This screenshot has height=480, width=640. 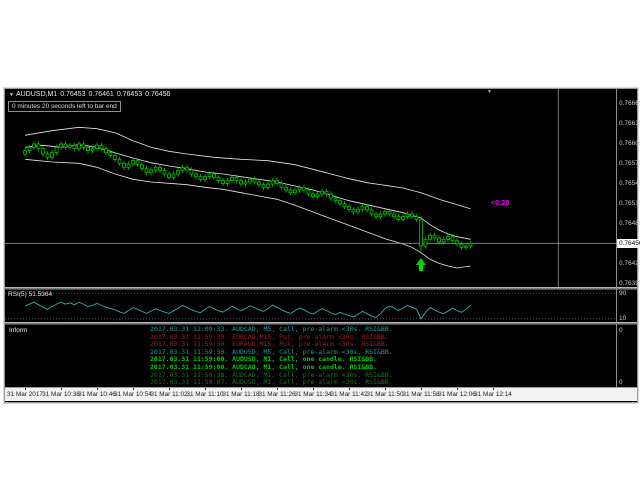 I want to click on time-axis-label: 31 Mar 12:06, so click(x=457, y=394).